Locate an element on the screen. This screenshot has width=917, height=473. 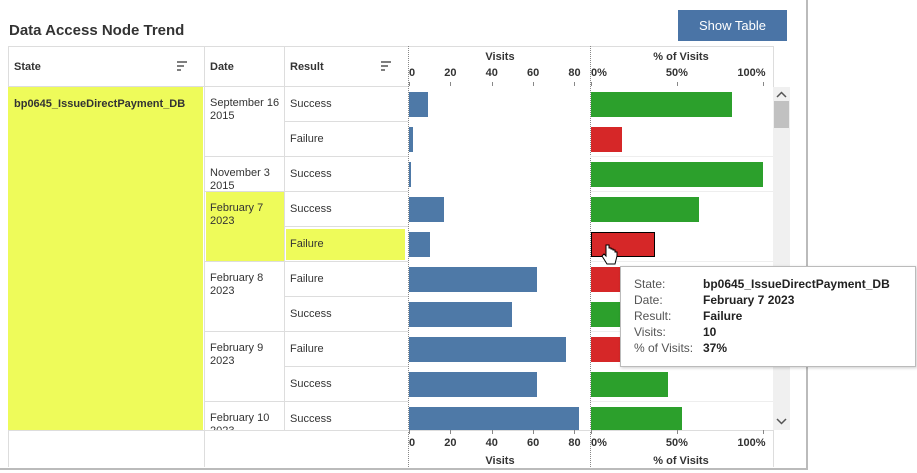
header-top-line is located at coordinates (390, 46).